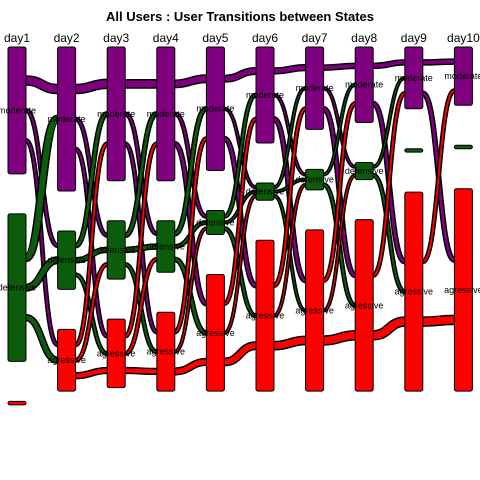 The image size is (480, 480). I want to click on day-label: day6, so click(265, 38).